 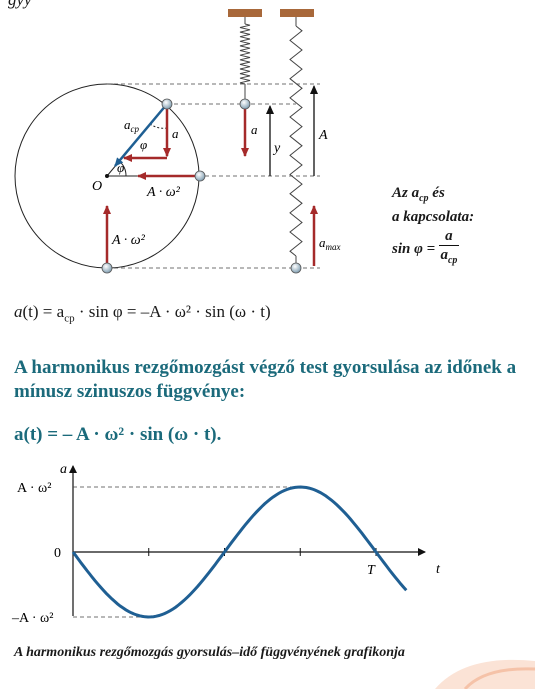 What do you see at coordinates (200, 176) in the screenshot?
I see `ball-circle-right` at bounding box center [200, 176].